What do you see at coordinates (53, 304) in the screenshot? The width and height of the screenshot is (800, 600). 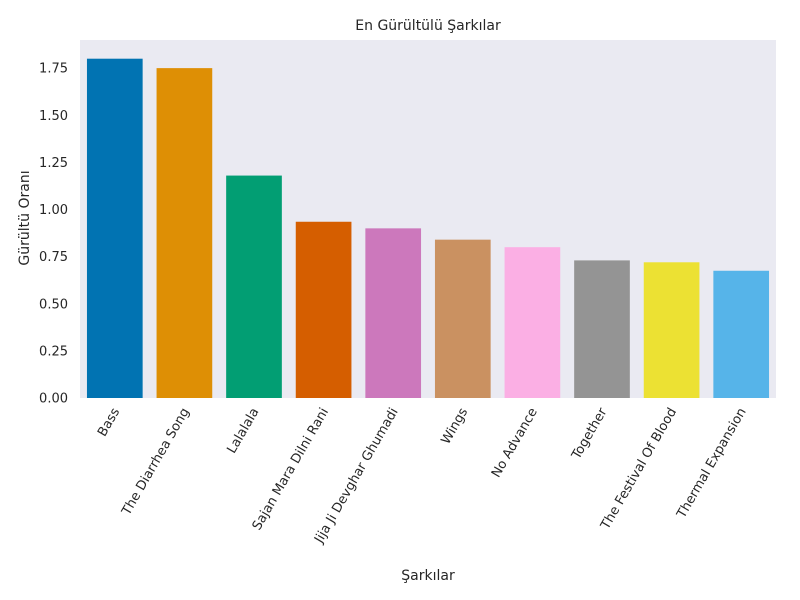 I see `y-tick-label: 0.50` at bounding box center [53, 304].